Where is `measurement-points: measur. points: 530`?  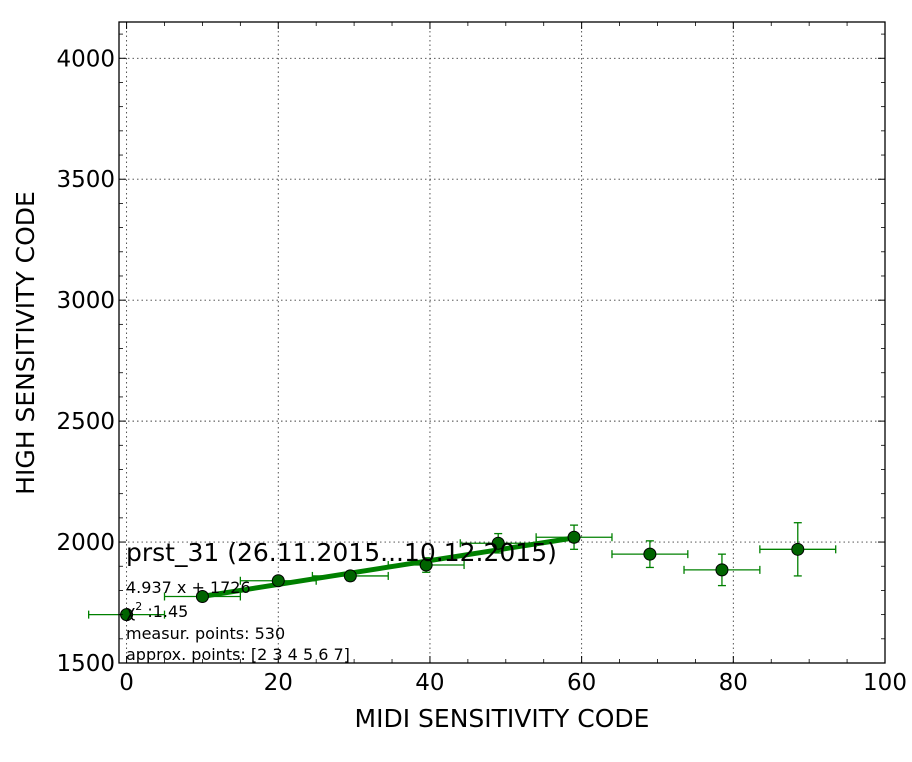 measurement-points: measur. points: 530 is located at coordinates (205, 633).